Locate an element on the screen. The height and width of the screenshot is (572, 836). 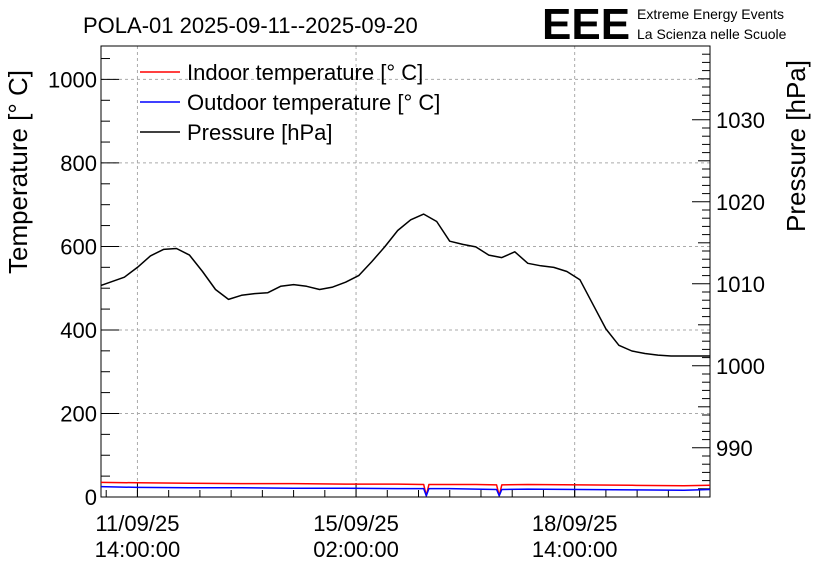
x-tick-label-date: 15/09/25 is located at coordinates (356, 523).